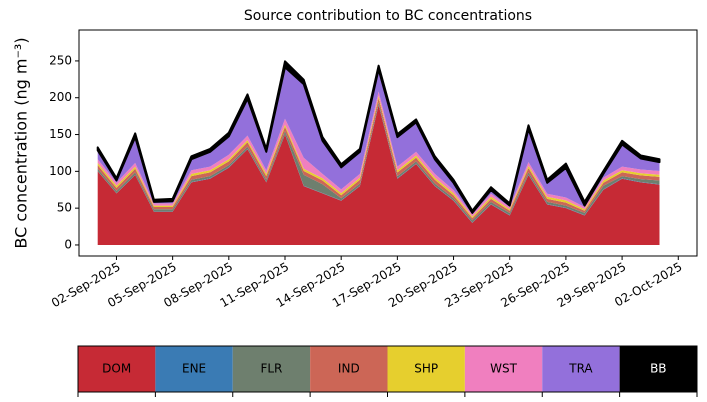  I want to click on legend-label: BB, so click(658, 369).